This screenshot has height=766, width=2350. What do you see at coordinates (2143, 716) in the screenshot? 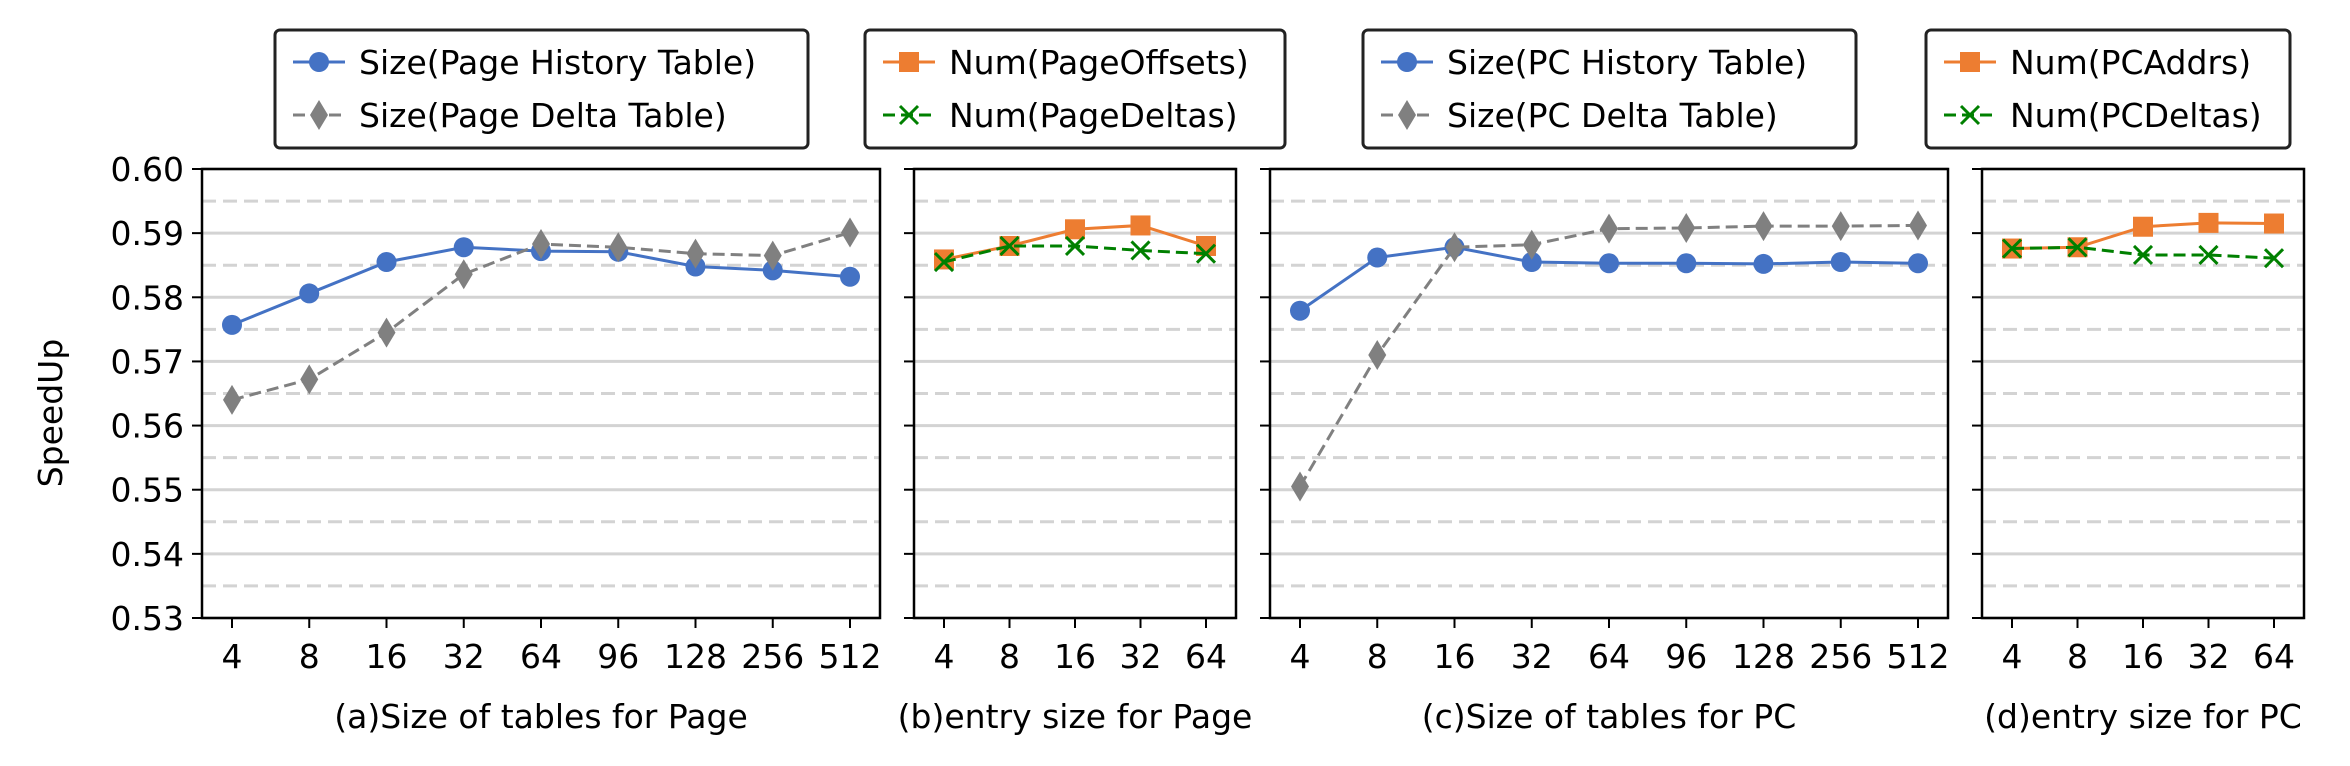
I see `x-axis-title: (d)entry size for PC` at bounding box center [2143, 716].